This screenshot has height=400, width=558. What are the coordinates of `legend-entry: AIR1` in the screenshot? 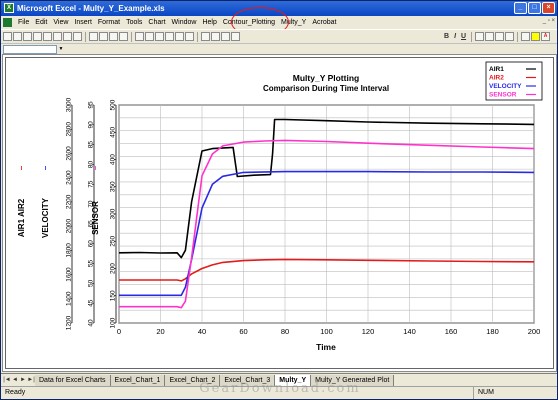 It's located at (496, 69).